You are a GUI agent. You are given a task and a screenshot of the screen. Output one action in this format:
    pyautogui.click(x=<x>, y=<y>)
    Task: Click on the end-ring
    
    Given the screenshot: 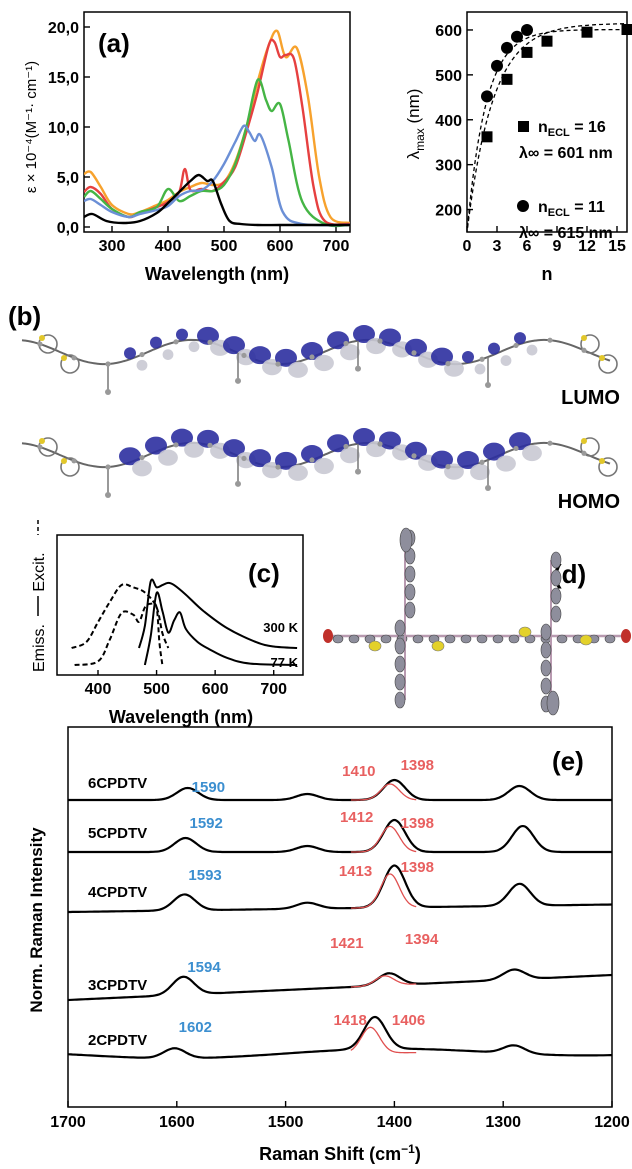 What is the action you would take?
    pyautogui.click(x=70, y=364)
    